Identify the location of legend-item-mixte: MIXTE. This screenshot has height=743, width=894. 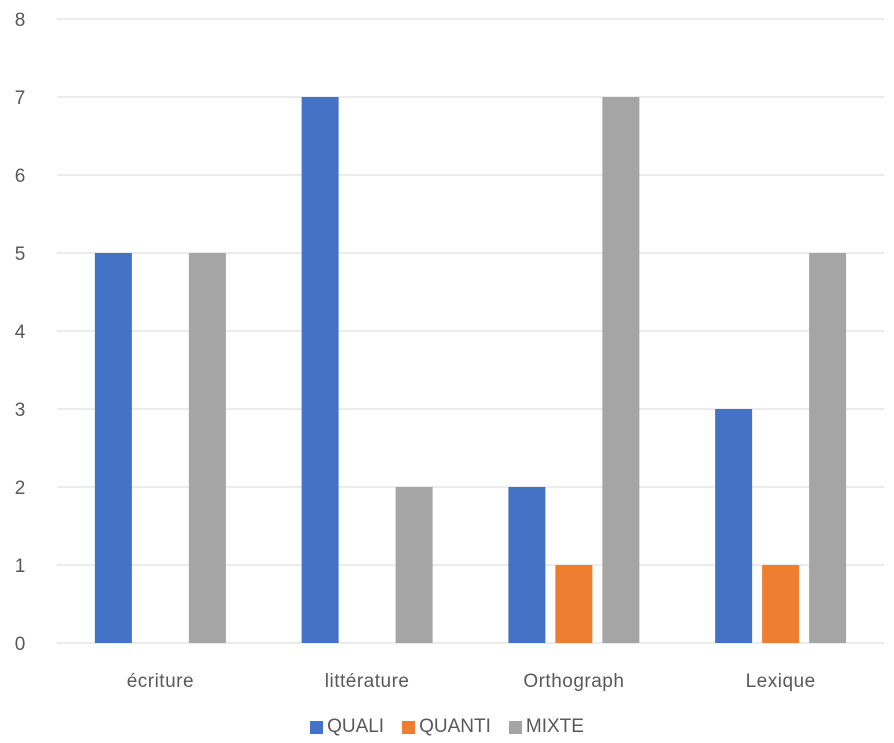
(546, 727).